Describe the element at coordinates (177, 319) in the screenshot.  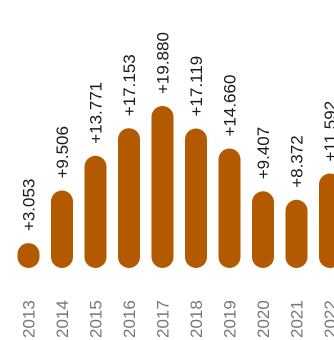
I see `x-axis-ticks-group: 2013 2014 2015 2016 2017 2018 2019 2020 2021 2022` at that location.